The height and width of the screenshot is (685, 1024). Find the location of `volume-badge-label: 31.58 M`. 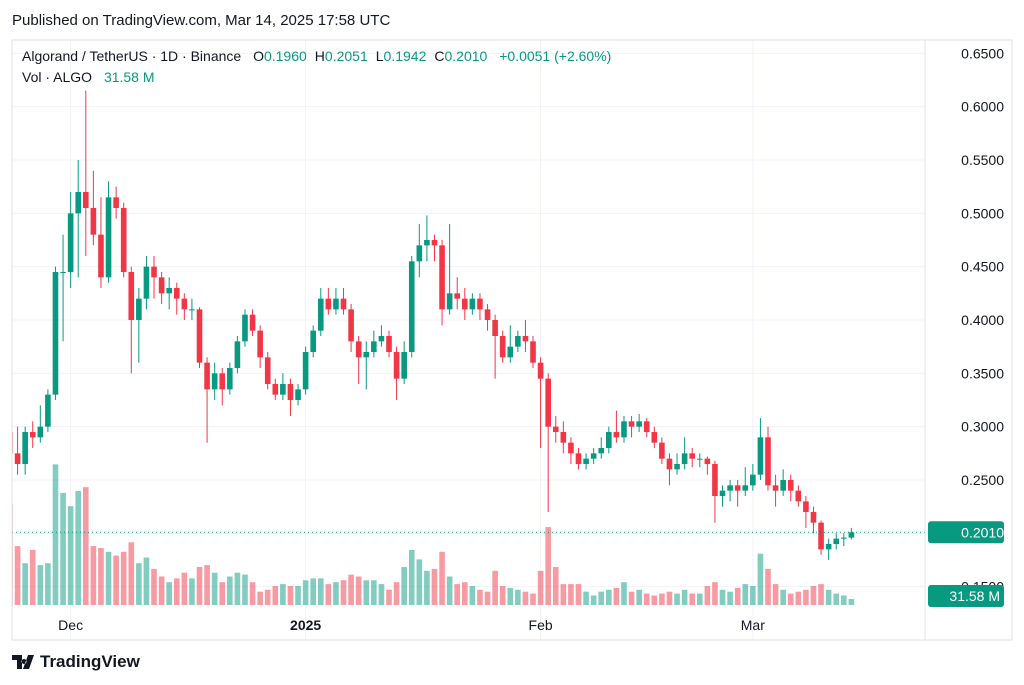

volume-badge-label: 31.58 M is located at coordinates (974, 596).